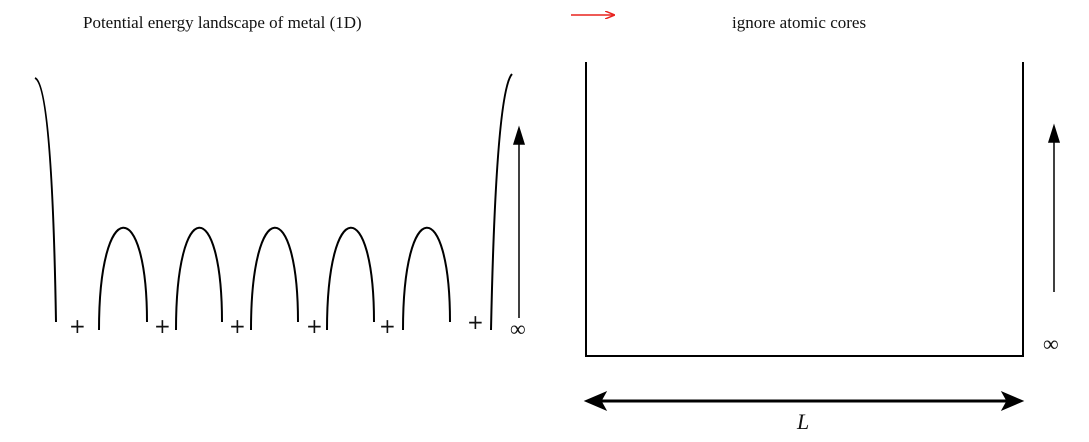  What do you see at coordinates (799, 22) in the screenshot?
I see `right-panel-title: ignore atomic cores` at bounding box center [799, 22].